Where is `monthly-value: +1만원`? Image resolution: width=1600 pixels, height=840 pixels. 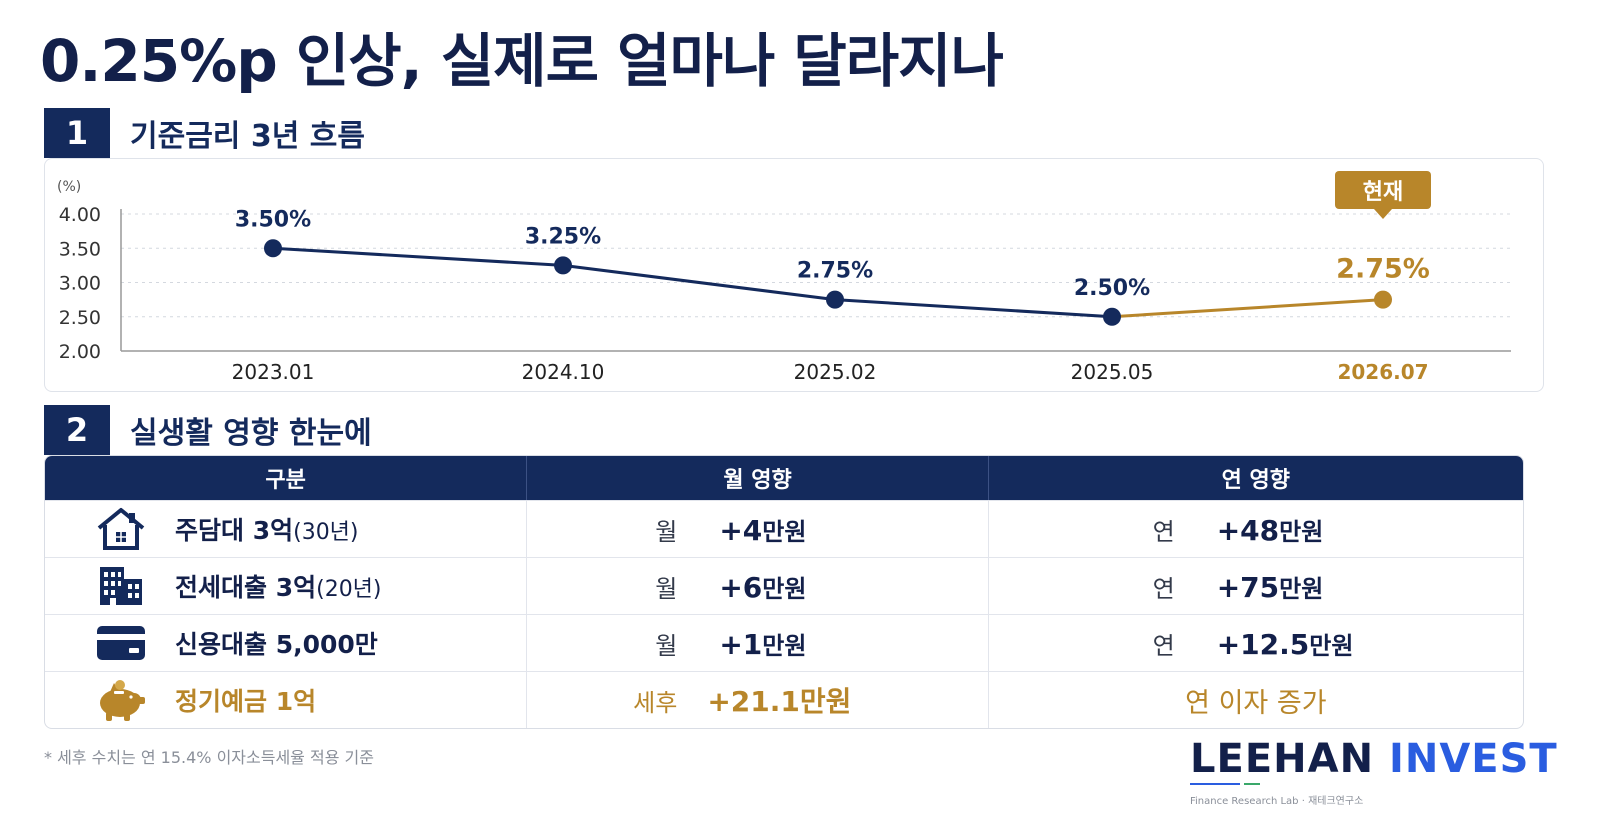
monthly-value: +1만원 is located at coordinates (763, 644).